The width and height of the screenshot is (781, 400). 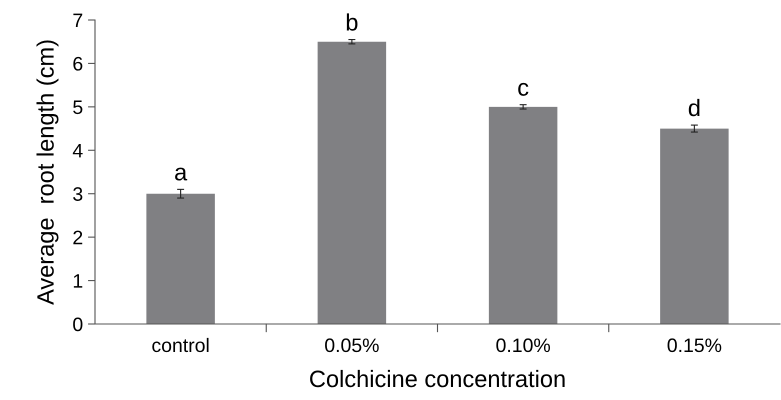 What do you see at coordinates (47, 172) in the screenshot?
I see `y-axis-title: Average root length (cm)` at bounding box center [47, 172].